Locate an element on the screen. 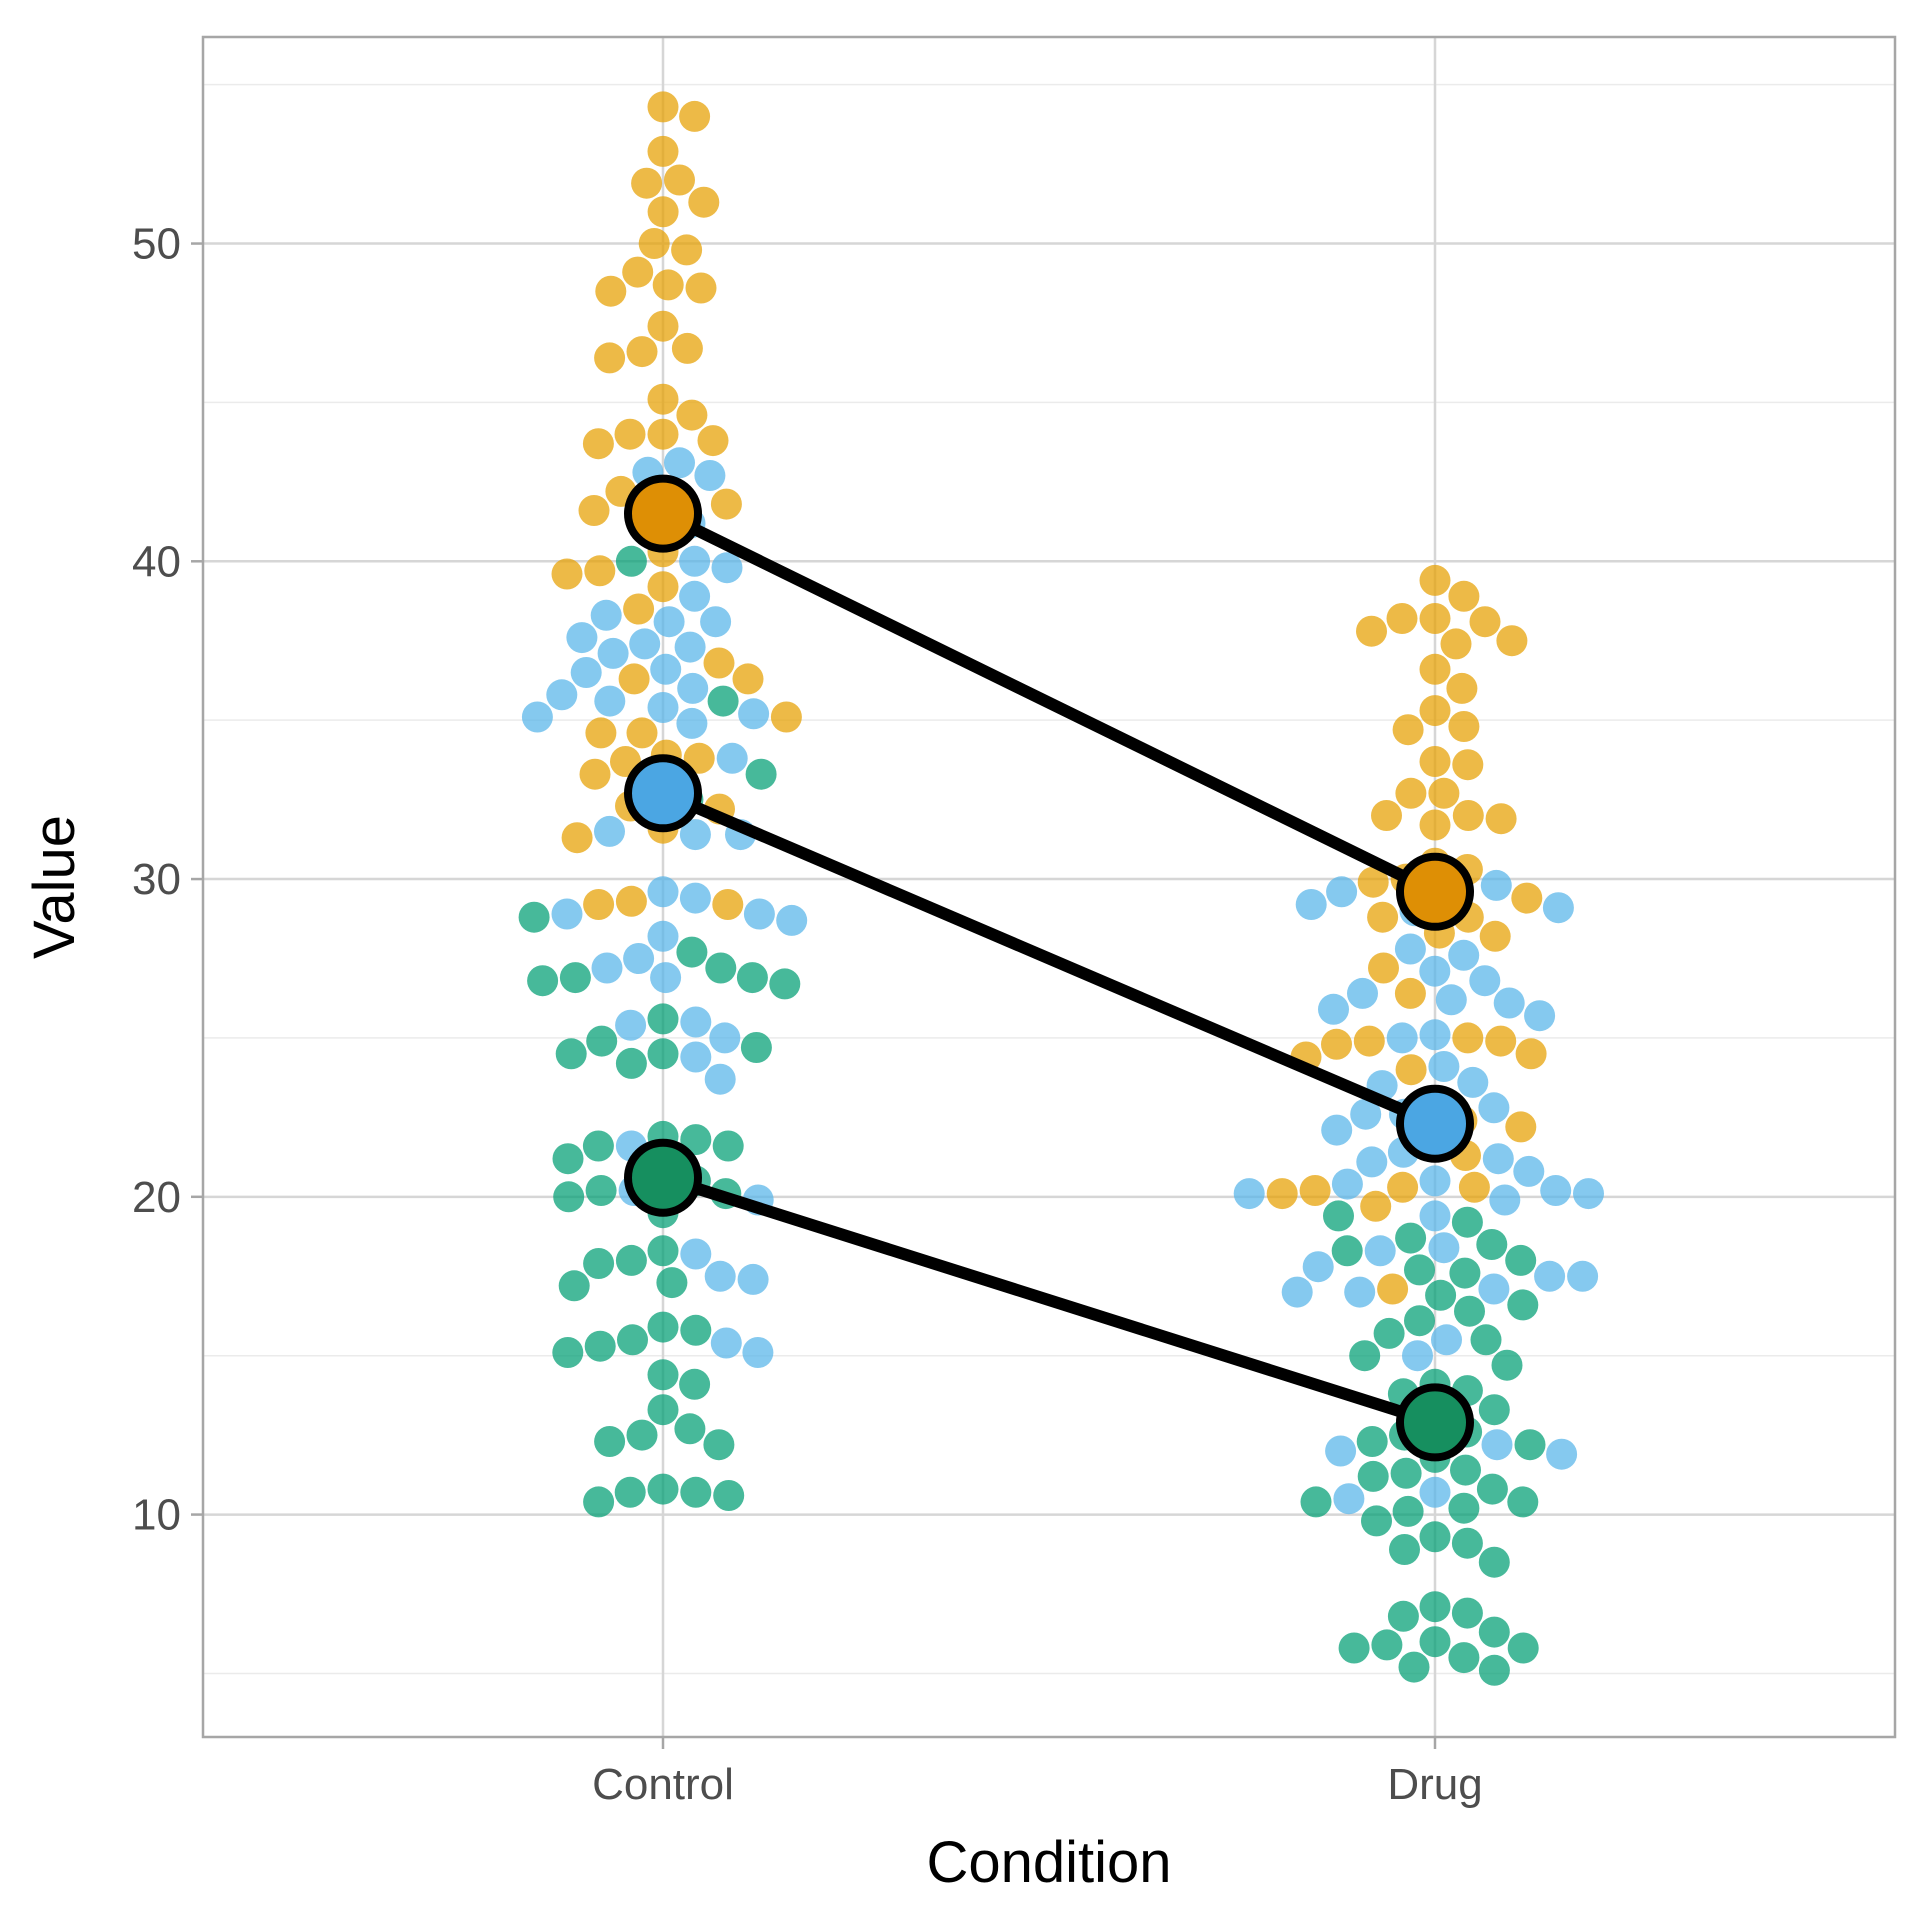  mean-marker is located at coordinates (1435, 1422).